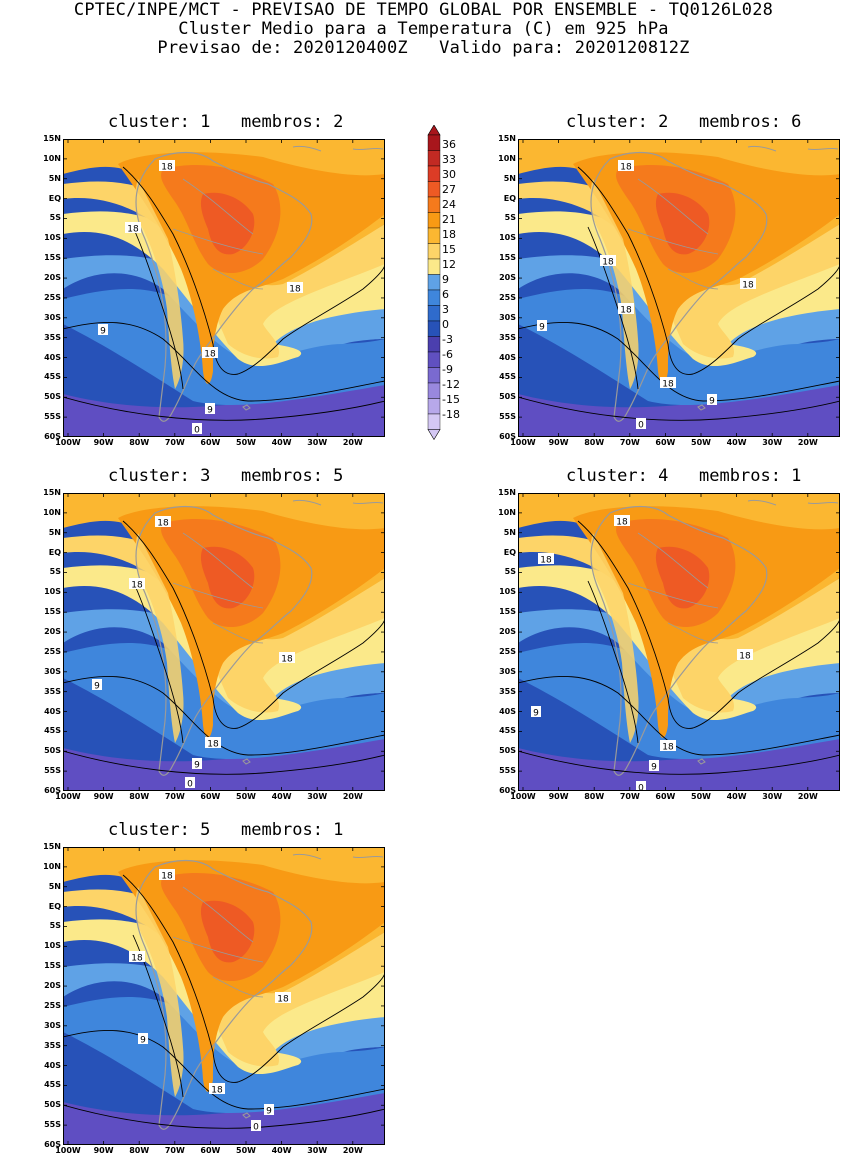  What do you see at coordinates (210, 796) in the screenshot?
I see `longitude-label: 60W` at bounding box center [210, 796].